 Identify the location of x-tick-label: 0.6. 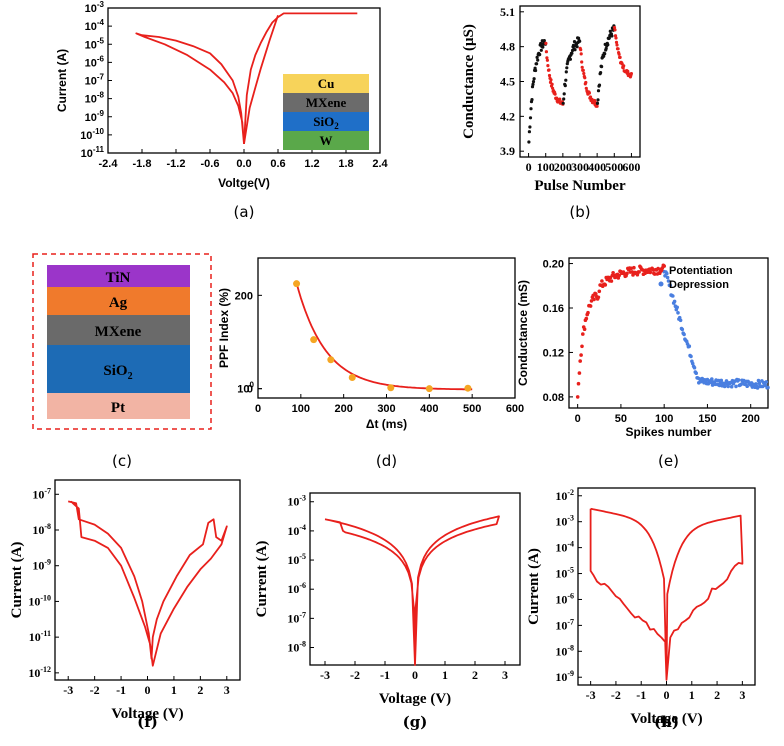
(277, 164).